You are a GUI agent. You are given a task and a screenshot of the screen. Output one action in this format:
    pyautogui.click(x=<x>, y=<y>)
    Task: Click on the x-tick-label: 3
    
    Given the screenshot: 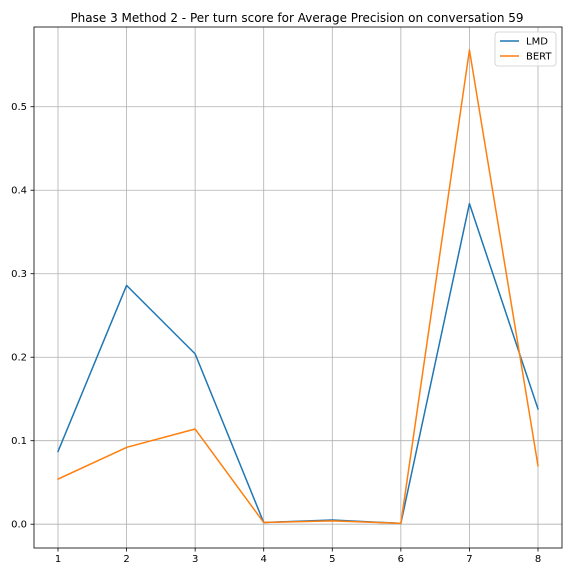 What is the action you would take?
    pyautogui.click(x=195, y=559)
    